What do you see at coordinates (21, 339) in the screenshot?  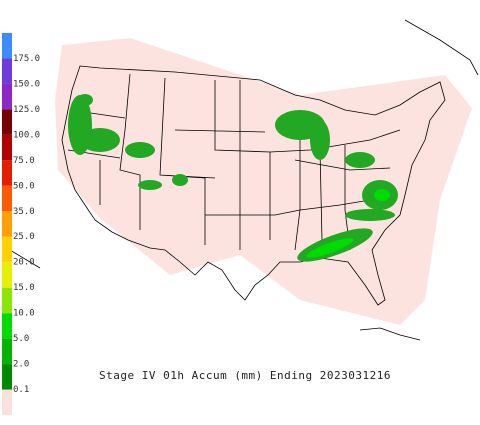 I see `legend-label: 5.0` at bounding box center [21, 339].